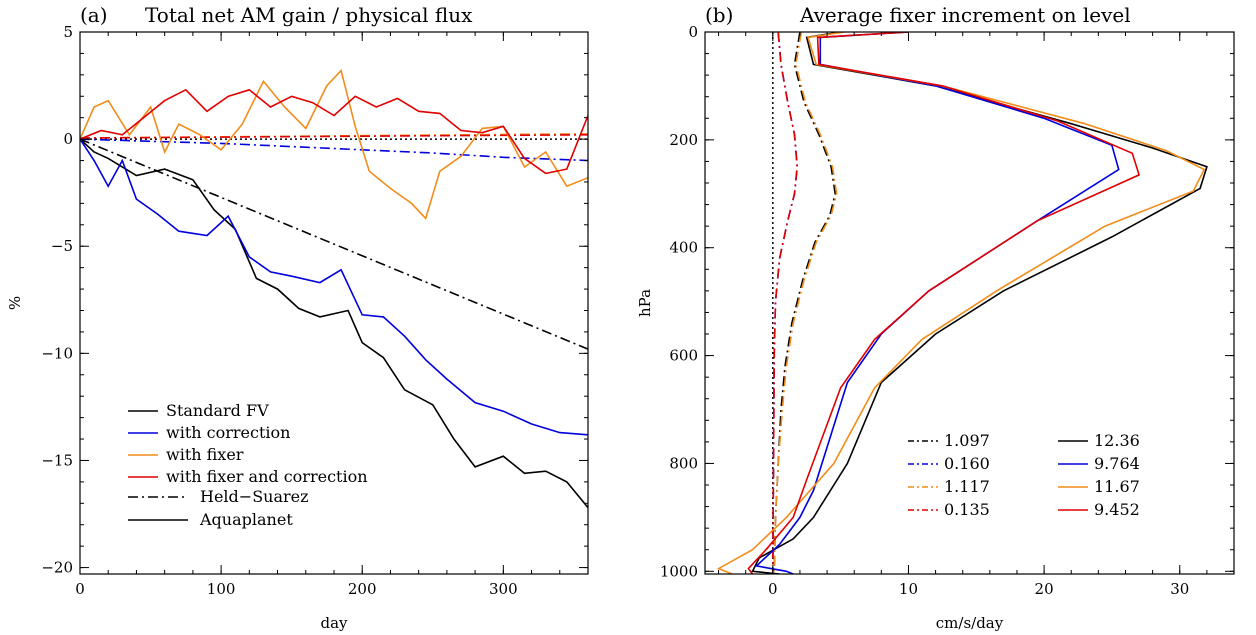 The image size is (1256, 635). I want to click on y-tick-label: −10, so click(57, 353).